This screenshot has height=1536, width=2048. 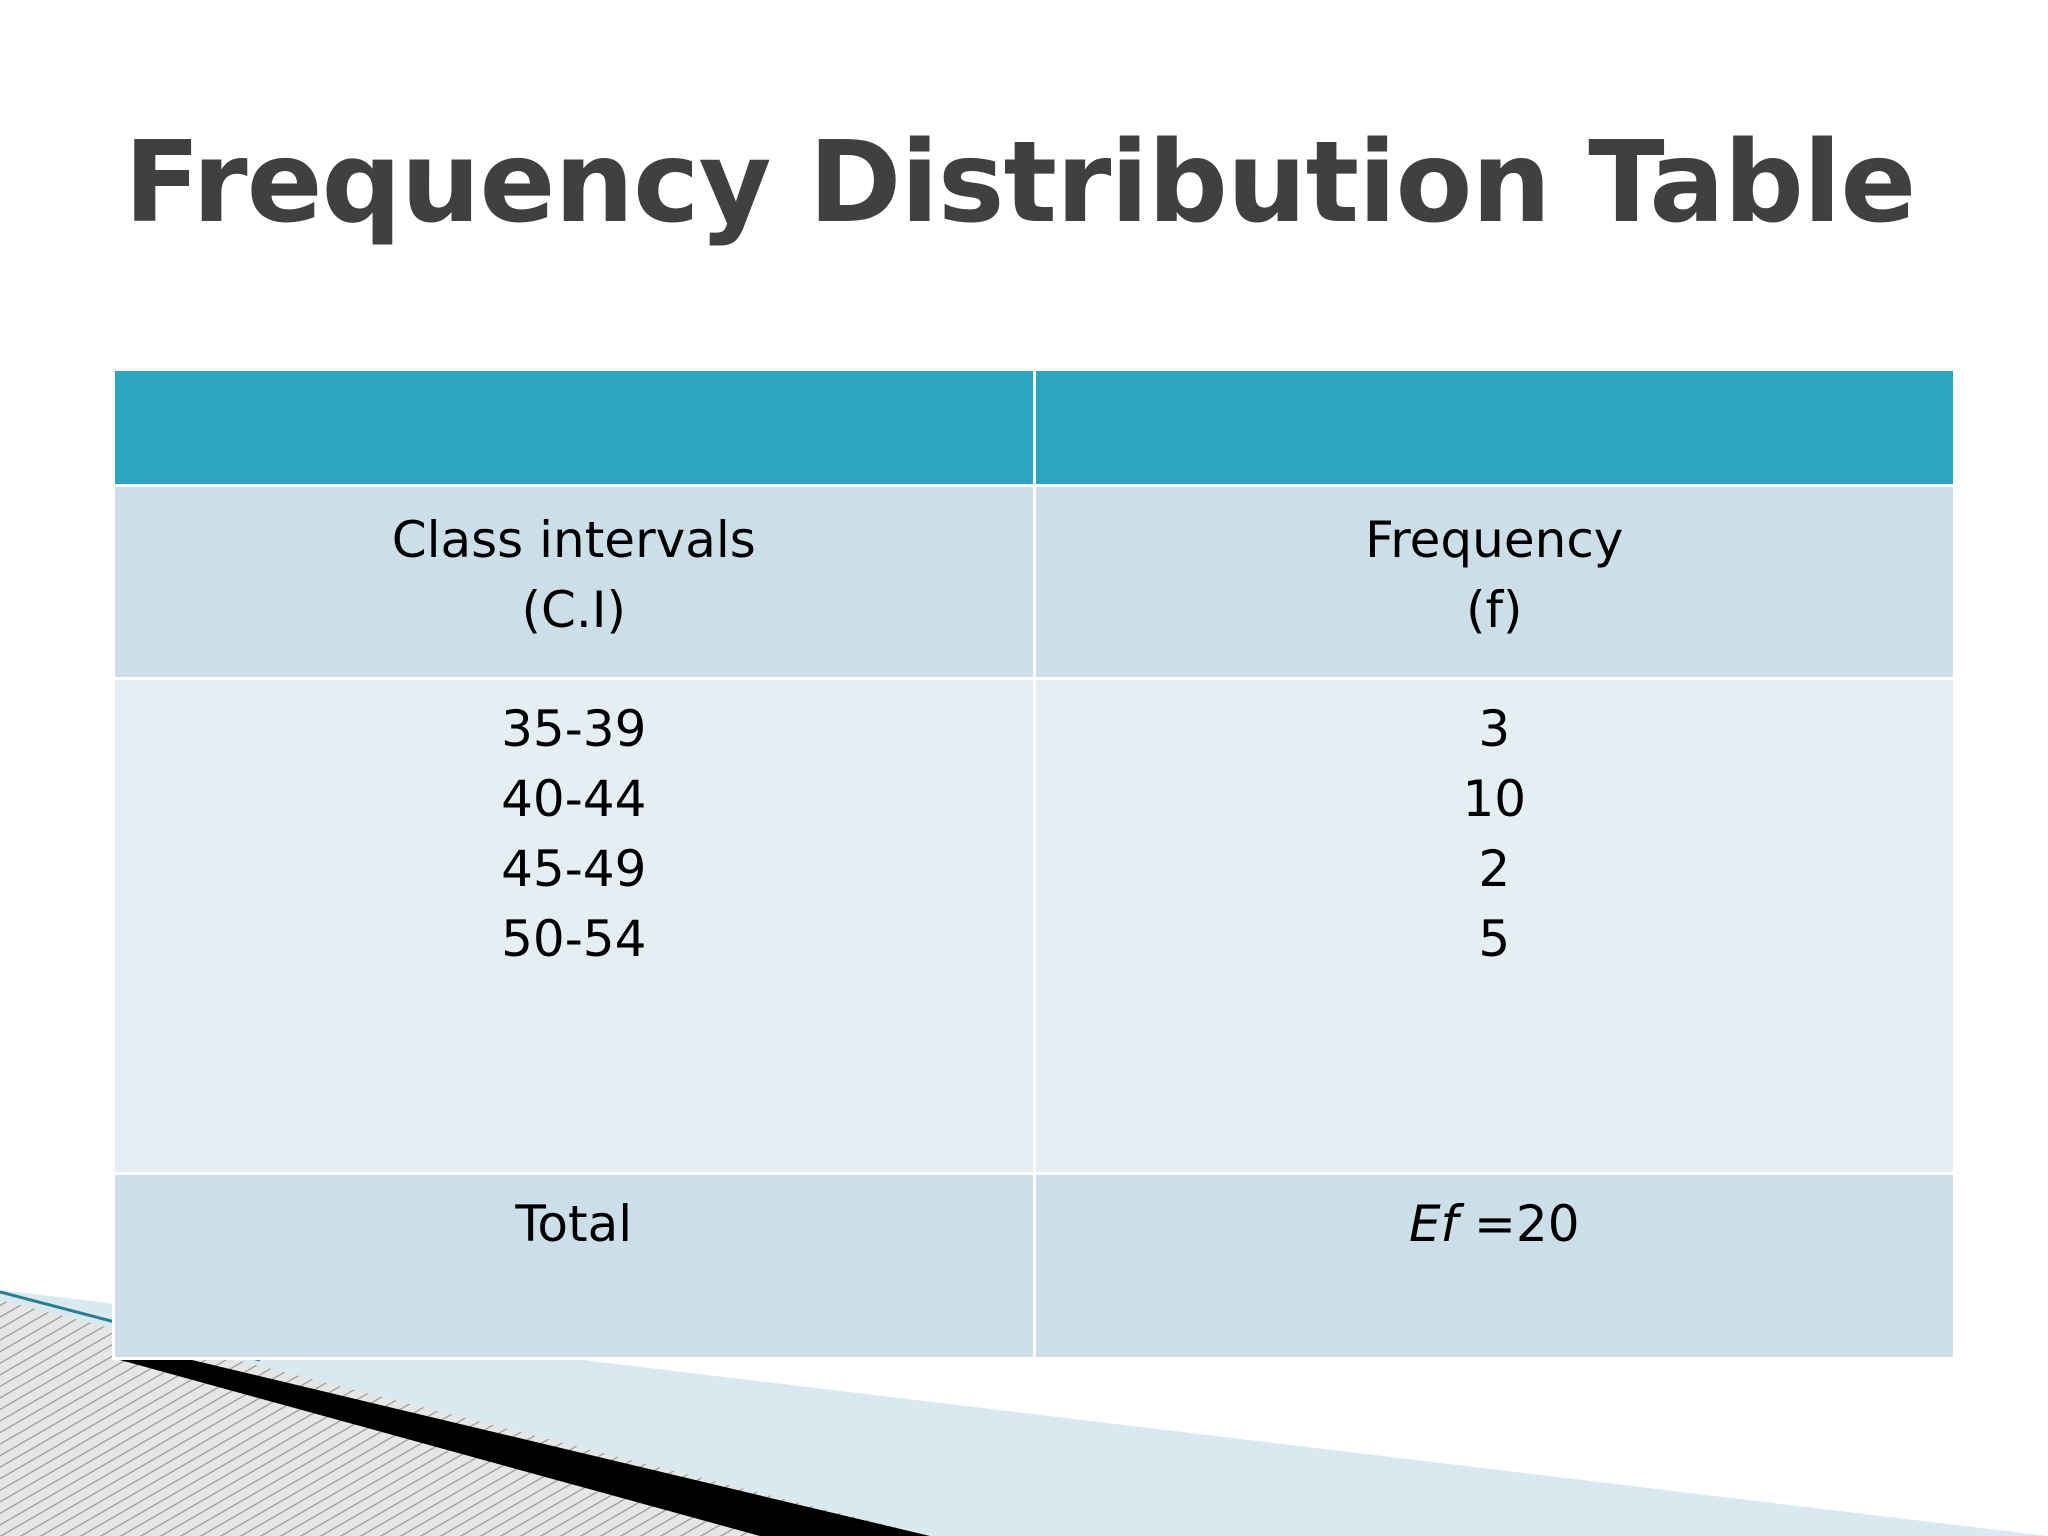 I want to click on class-interval-value: 35-39, so click(x=574, y=728).